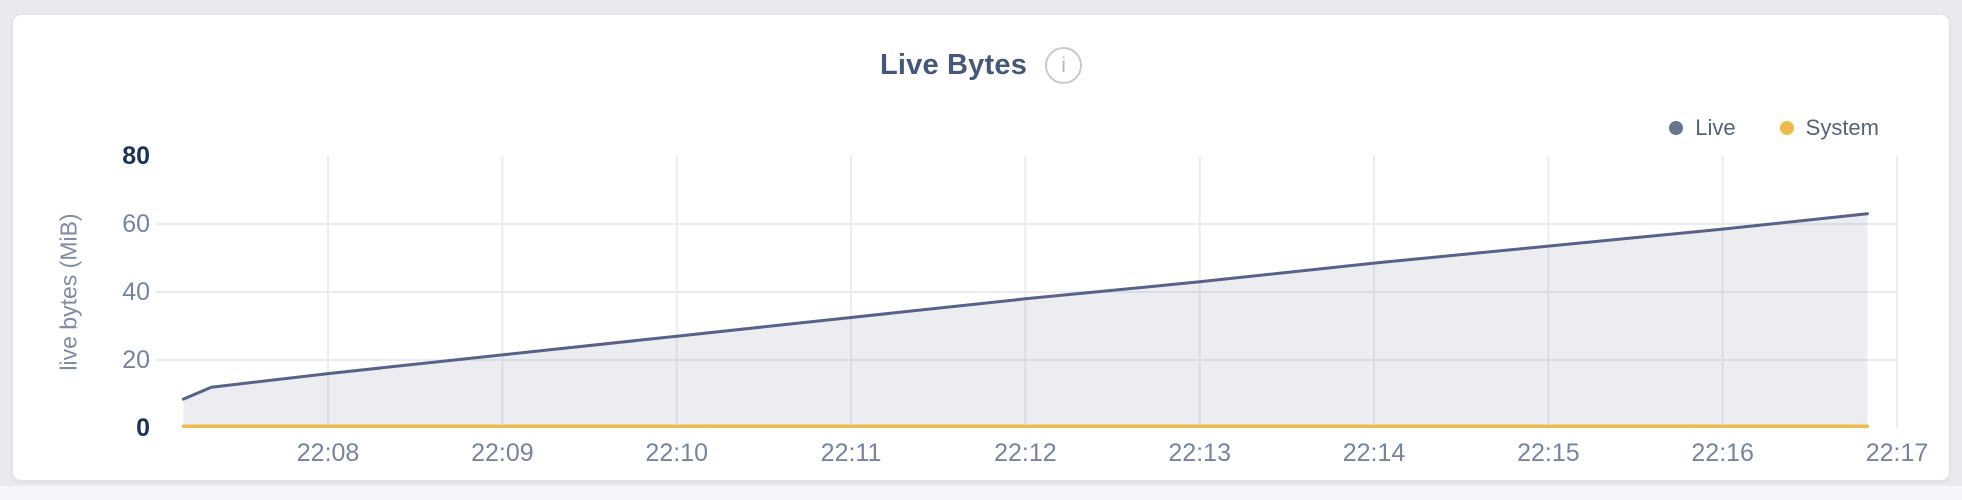 This screenshot has width=1962, height=500. What do you see at coordinates (1774, 128) in the screenshot?
I see `legend: Live System` at bounding box center [1774, 128].